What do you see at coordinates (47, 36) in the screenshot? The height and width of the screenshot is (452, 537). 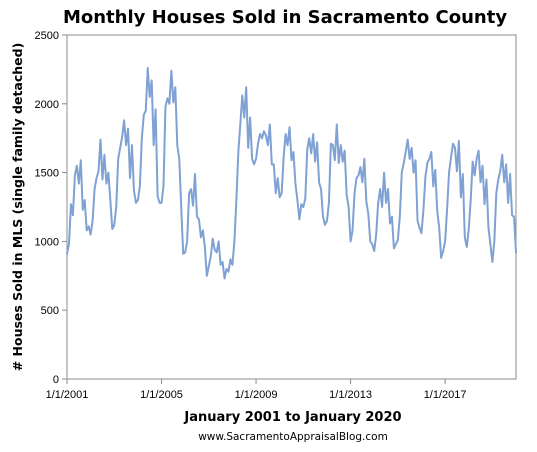 I see `y-tick-label: 2500` at bounding box center [47, 36].